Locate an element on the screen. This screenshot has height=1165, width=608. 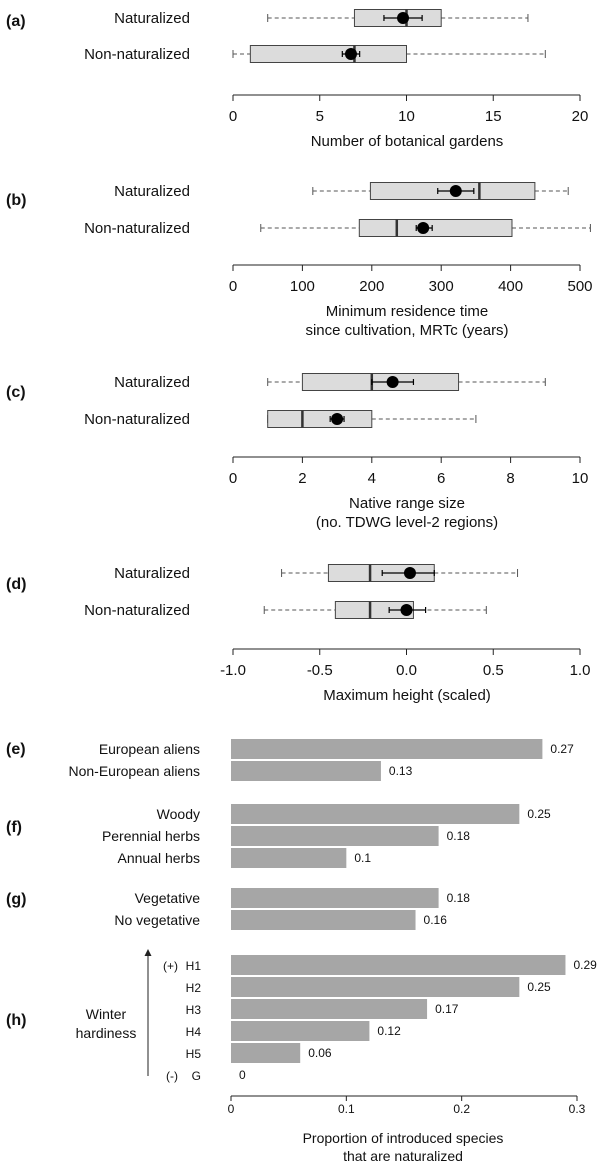
bar-value-label: 0.12 is located at coordinates (389, 1031).